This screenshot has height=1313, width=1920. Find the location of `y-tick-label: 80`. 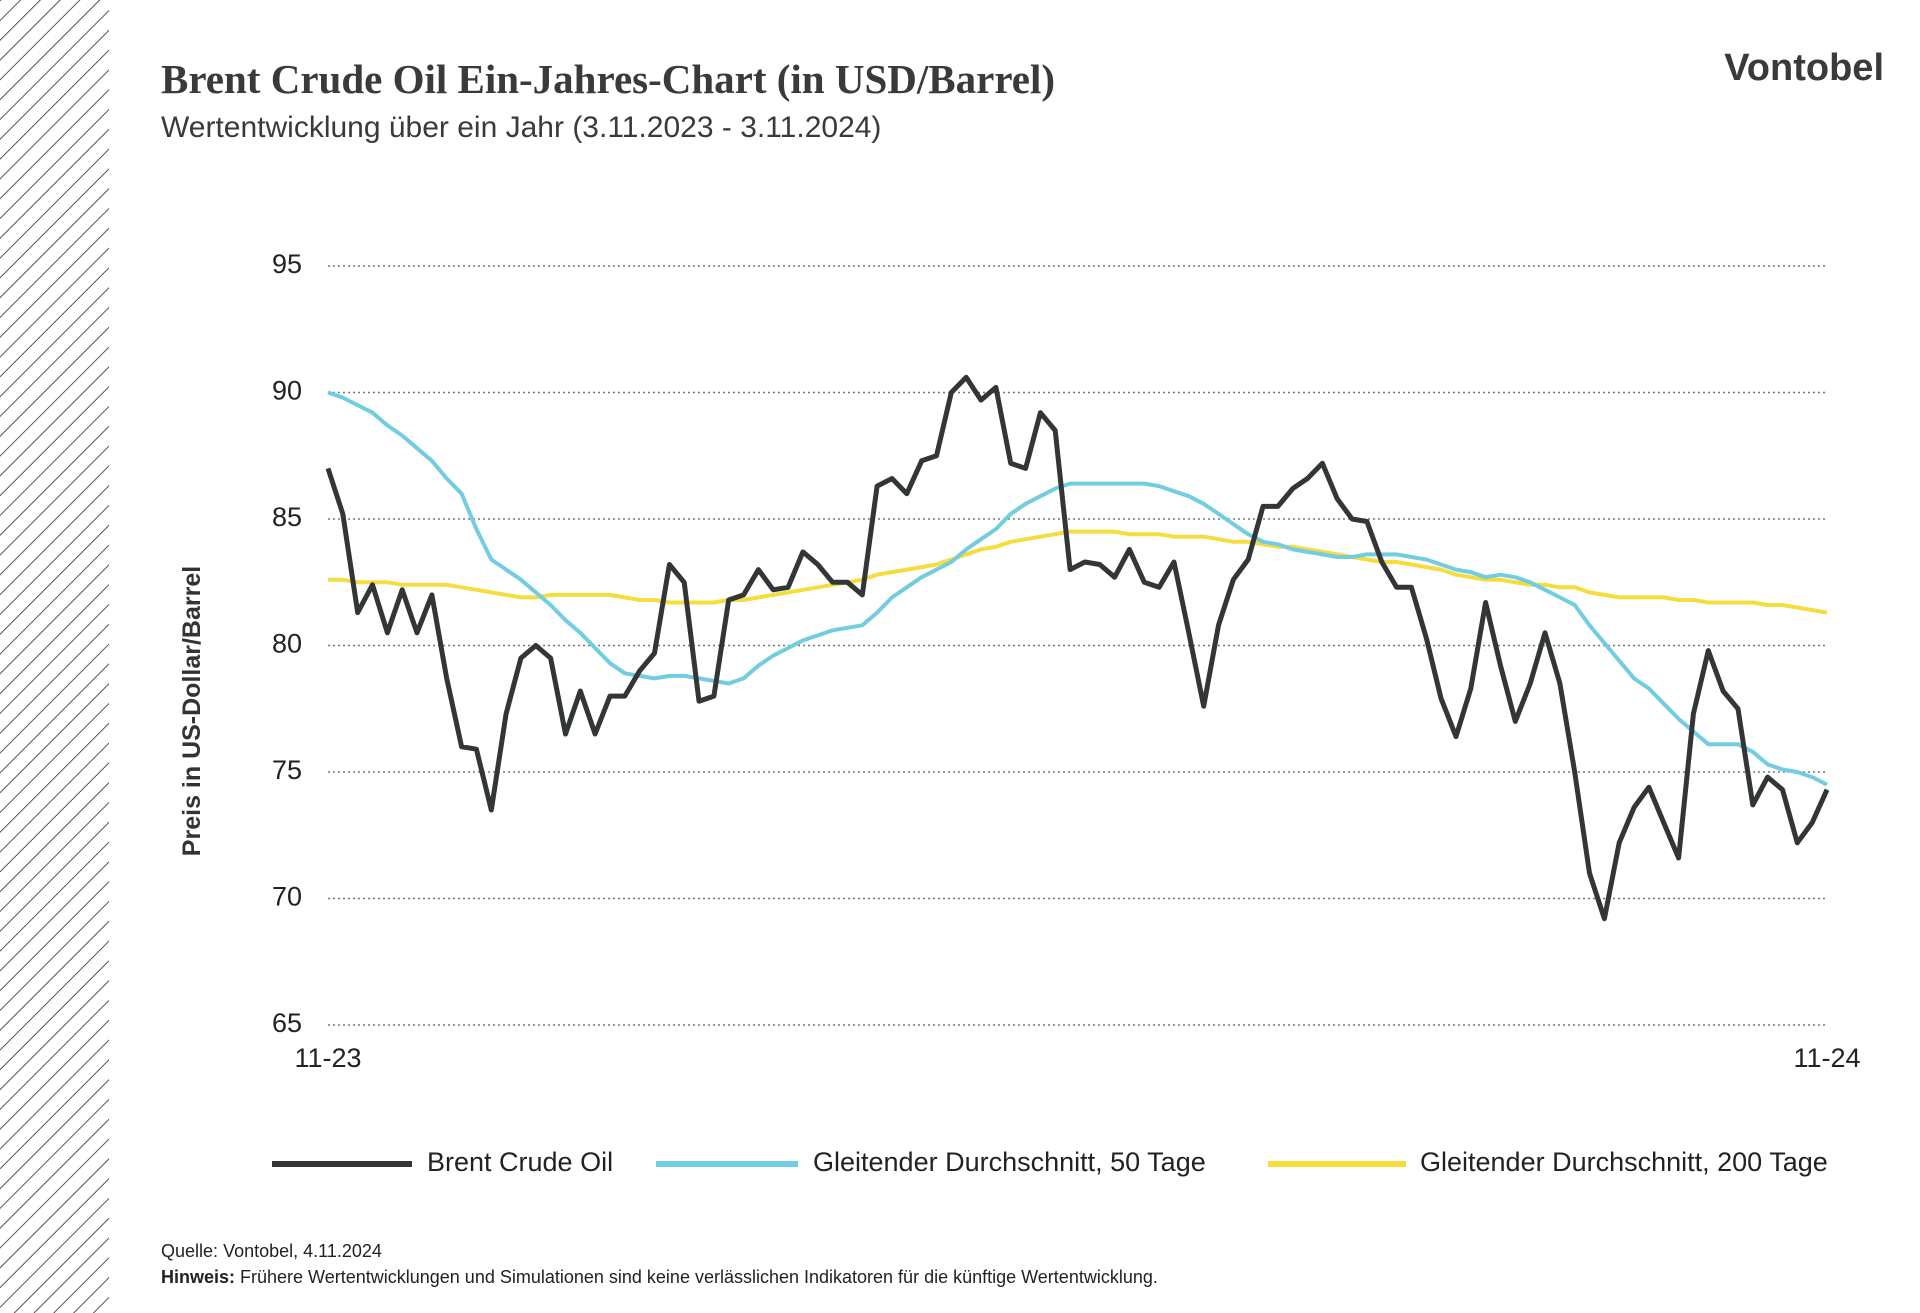

y-tick-label: 80 is located at coordinates (287, 644).